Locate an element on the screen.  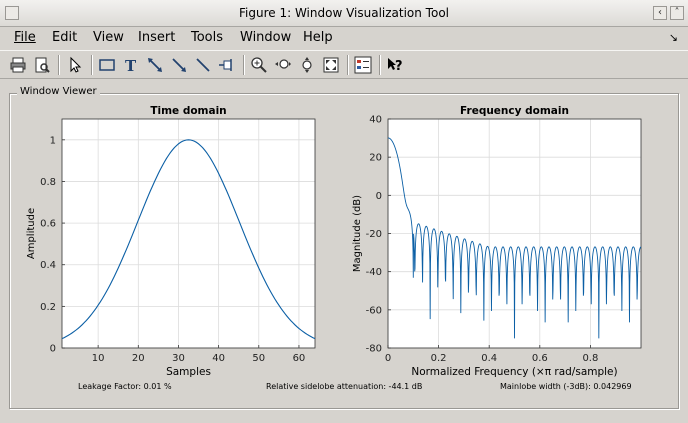
full-view-icon is located at coordinates (331, 65).